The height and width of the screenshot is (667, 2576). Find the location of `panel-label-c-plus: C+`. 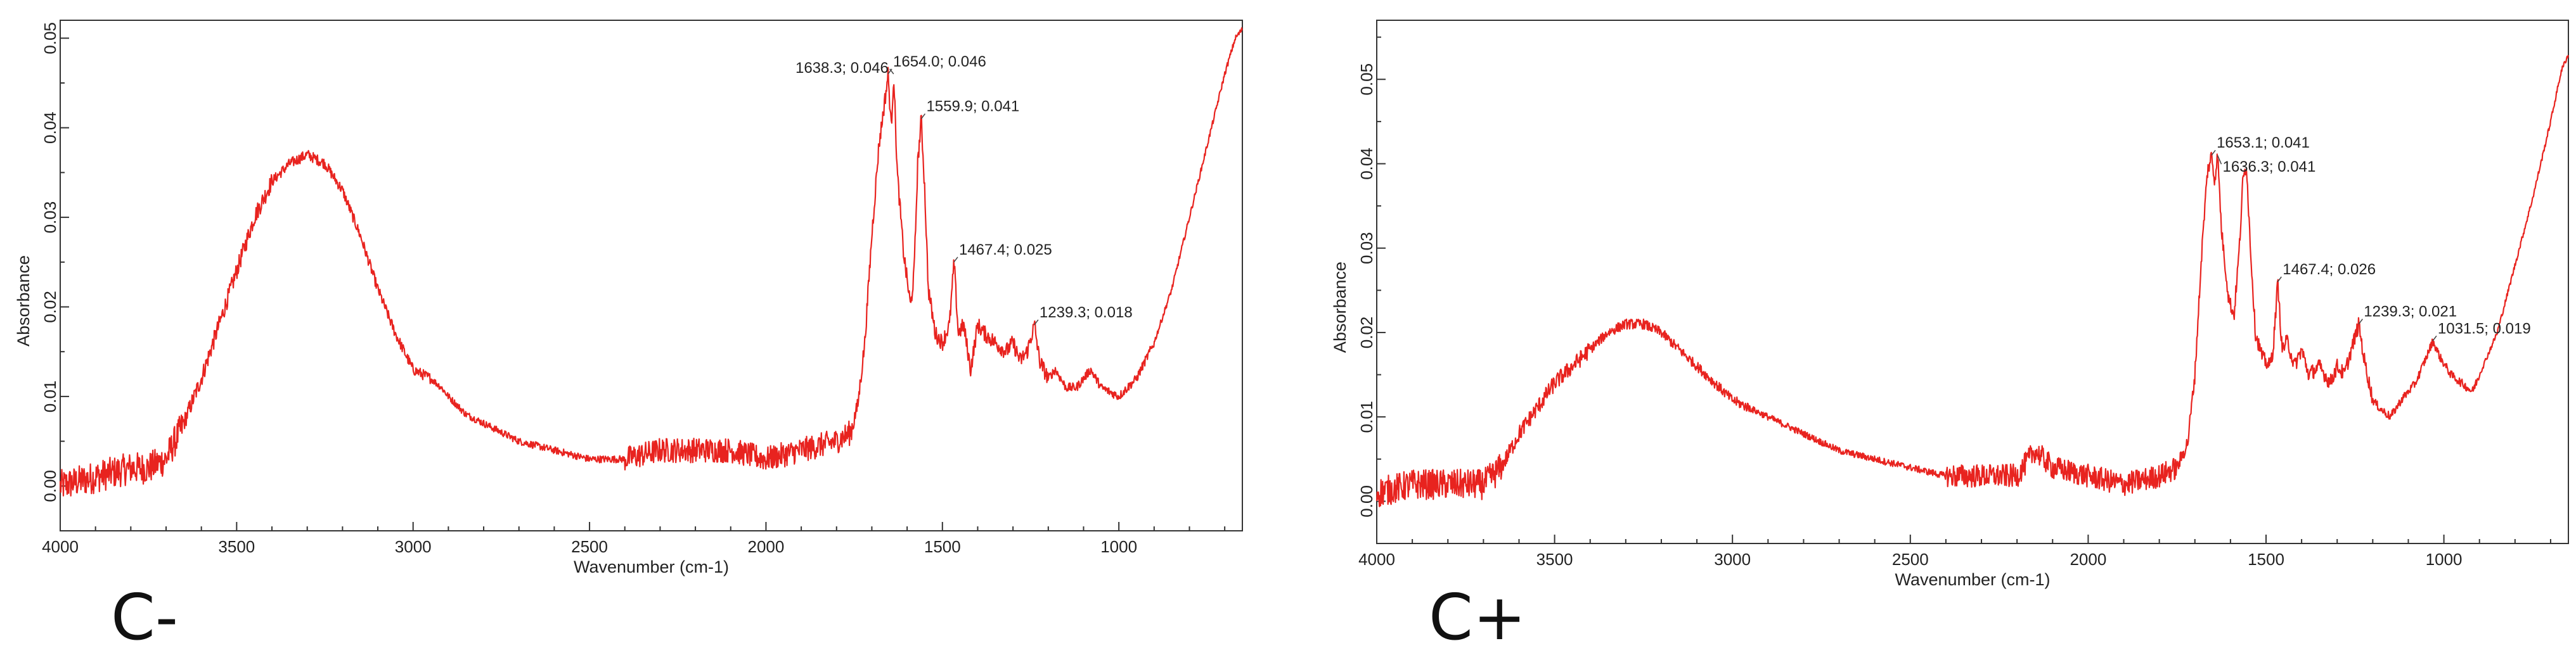

panel-label-c-plus: C+ is located at coordinates (1478, 617).